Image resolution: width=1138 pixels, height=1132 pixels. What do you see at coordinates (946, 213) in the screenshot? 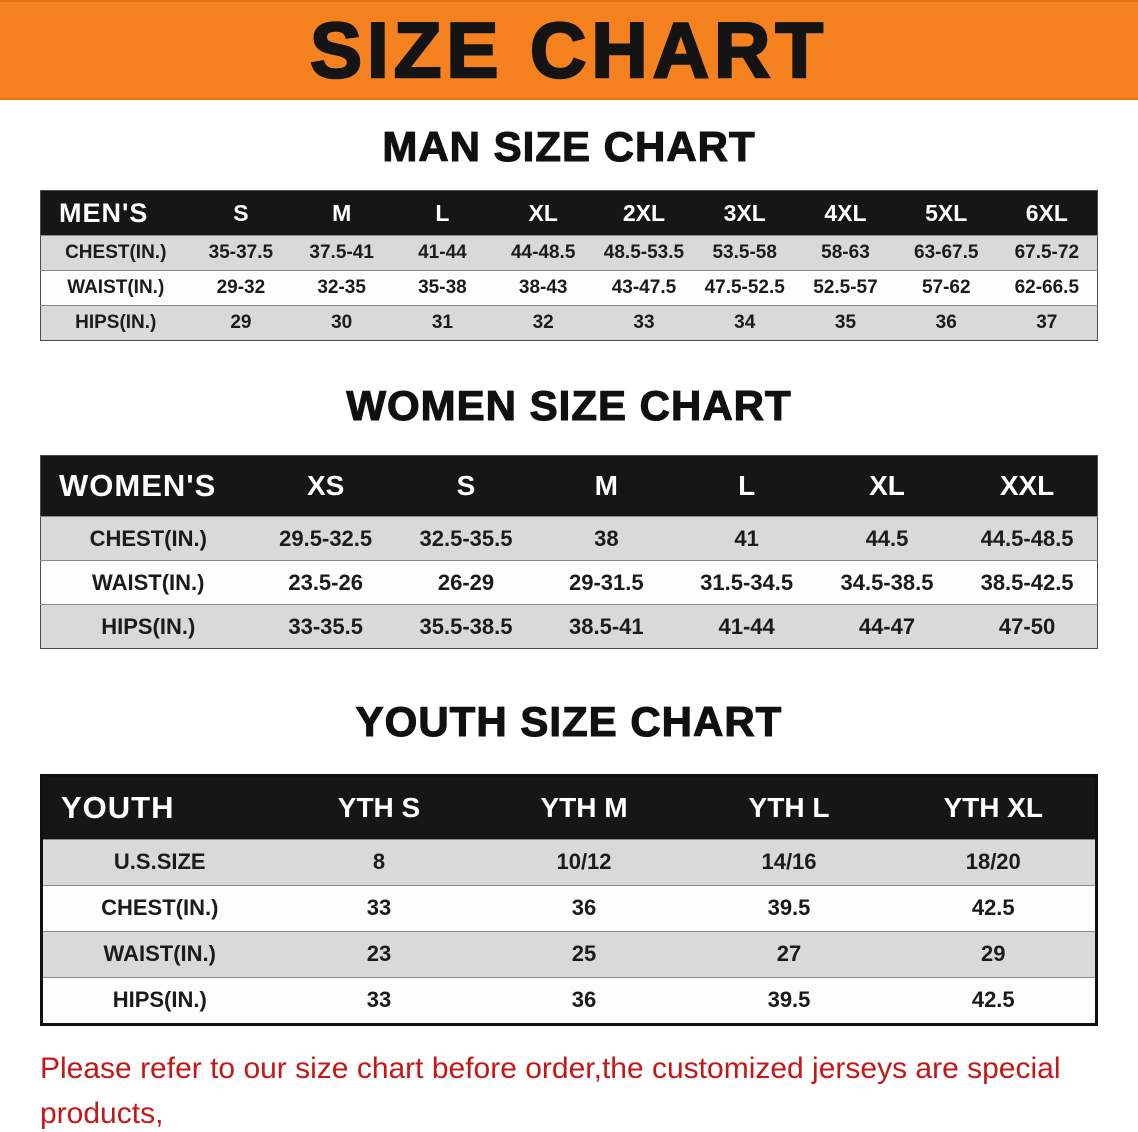
I see `men-col-header-5xl: 5XL` at bounding box center [946, 213].